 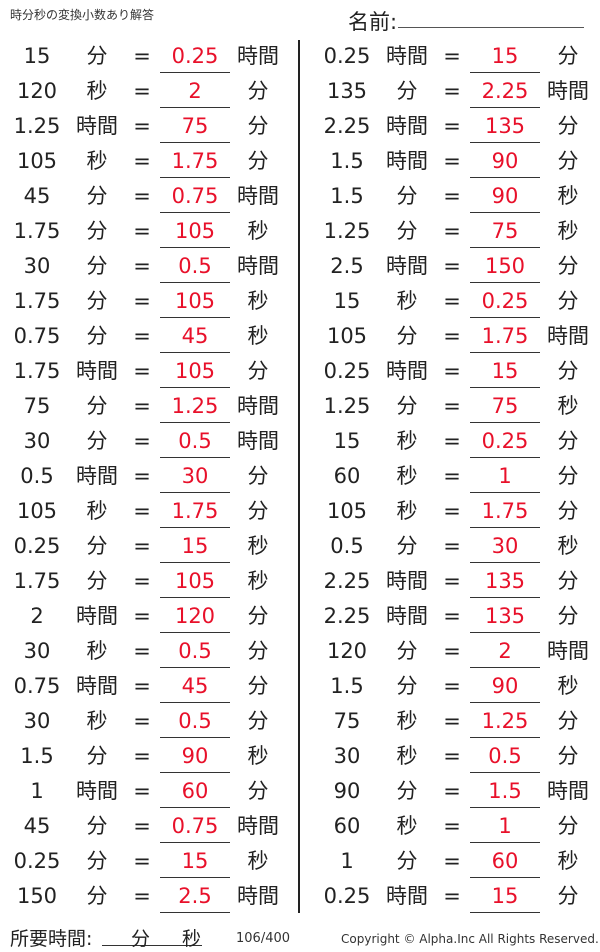 I want to click on problem-value: 2.25, so click(x=347, y=581).